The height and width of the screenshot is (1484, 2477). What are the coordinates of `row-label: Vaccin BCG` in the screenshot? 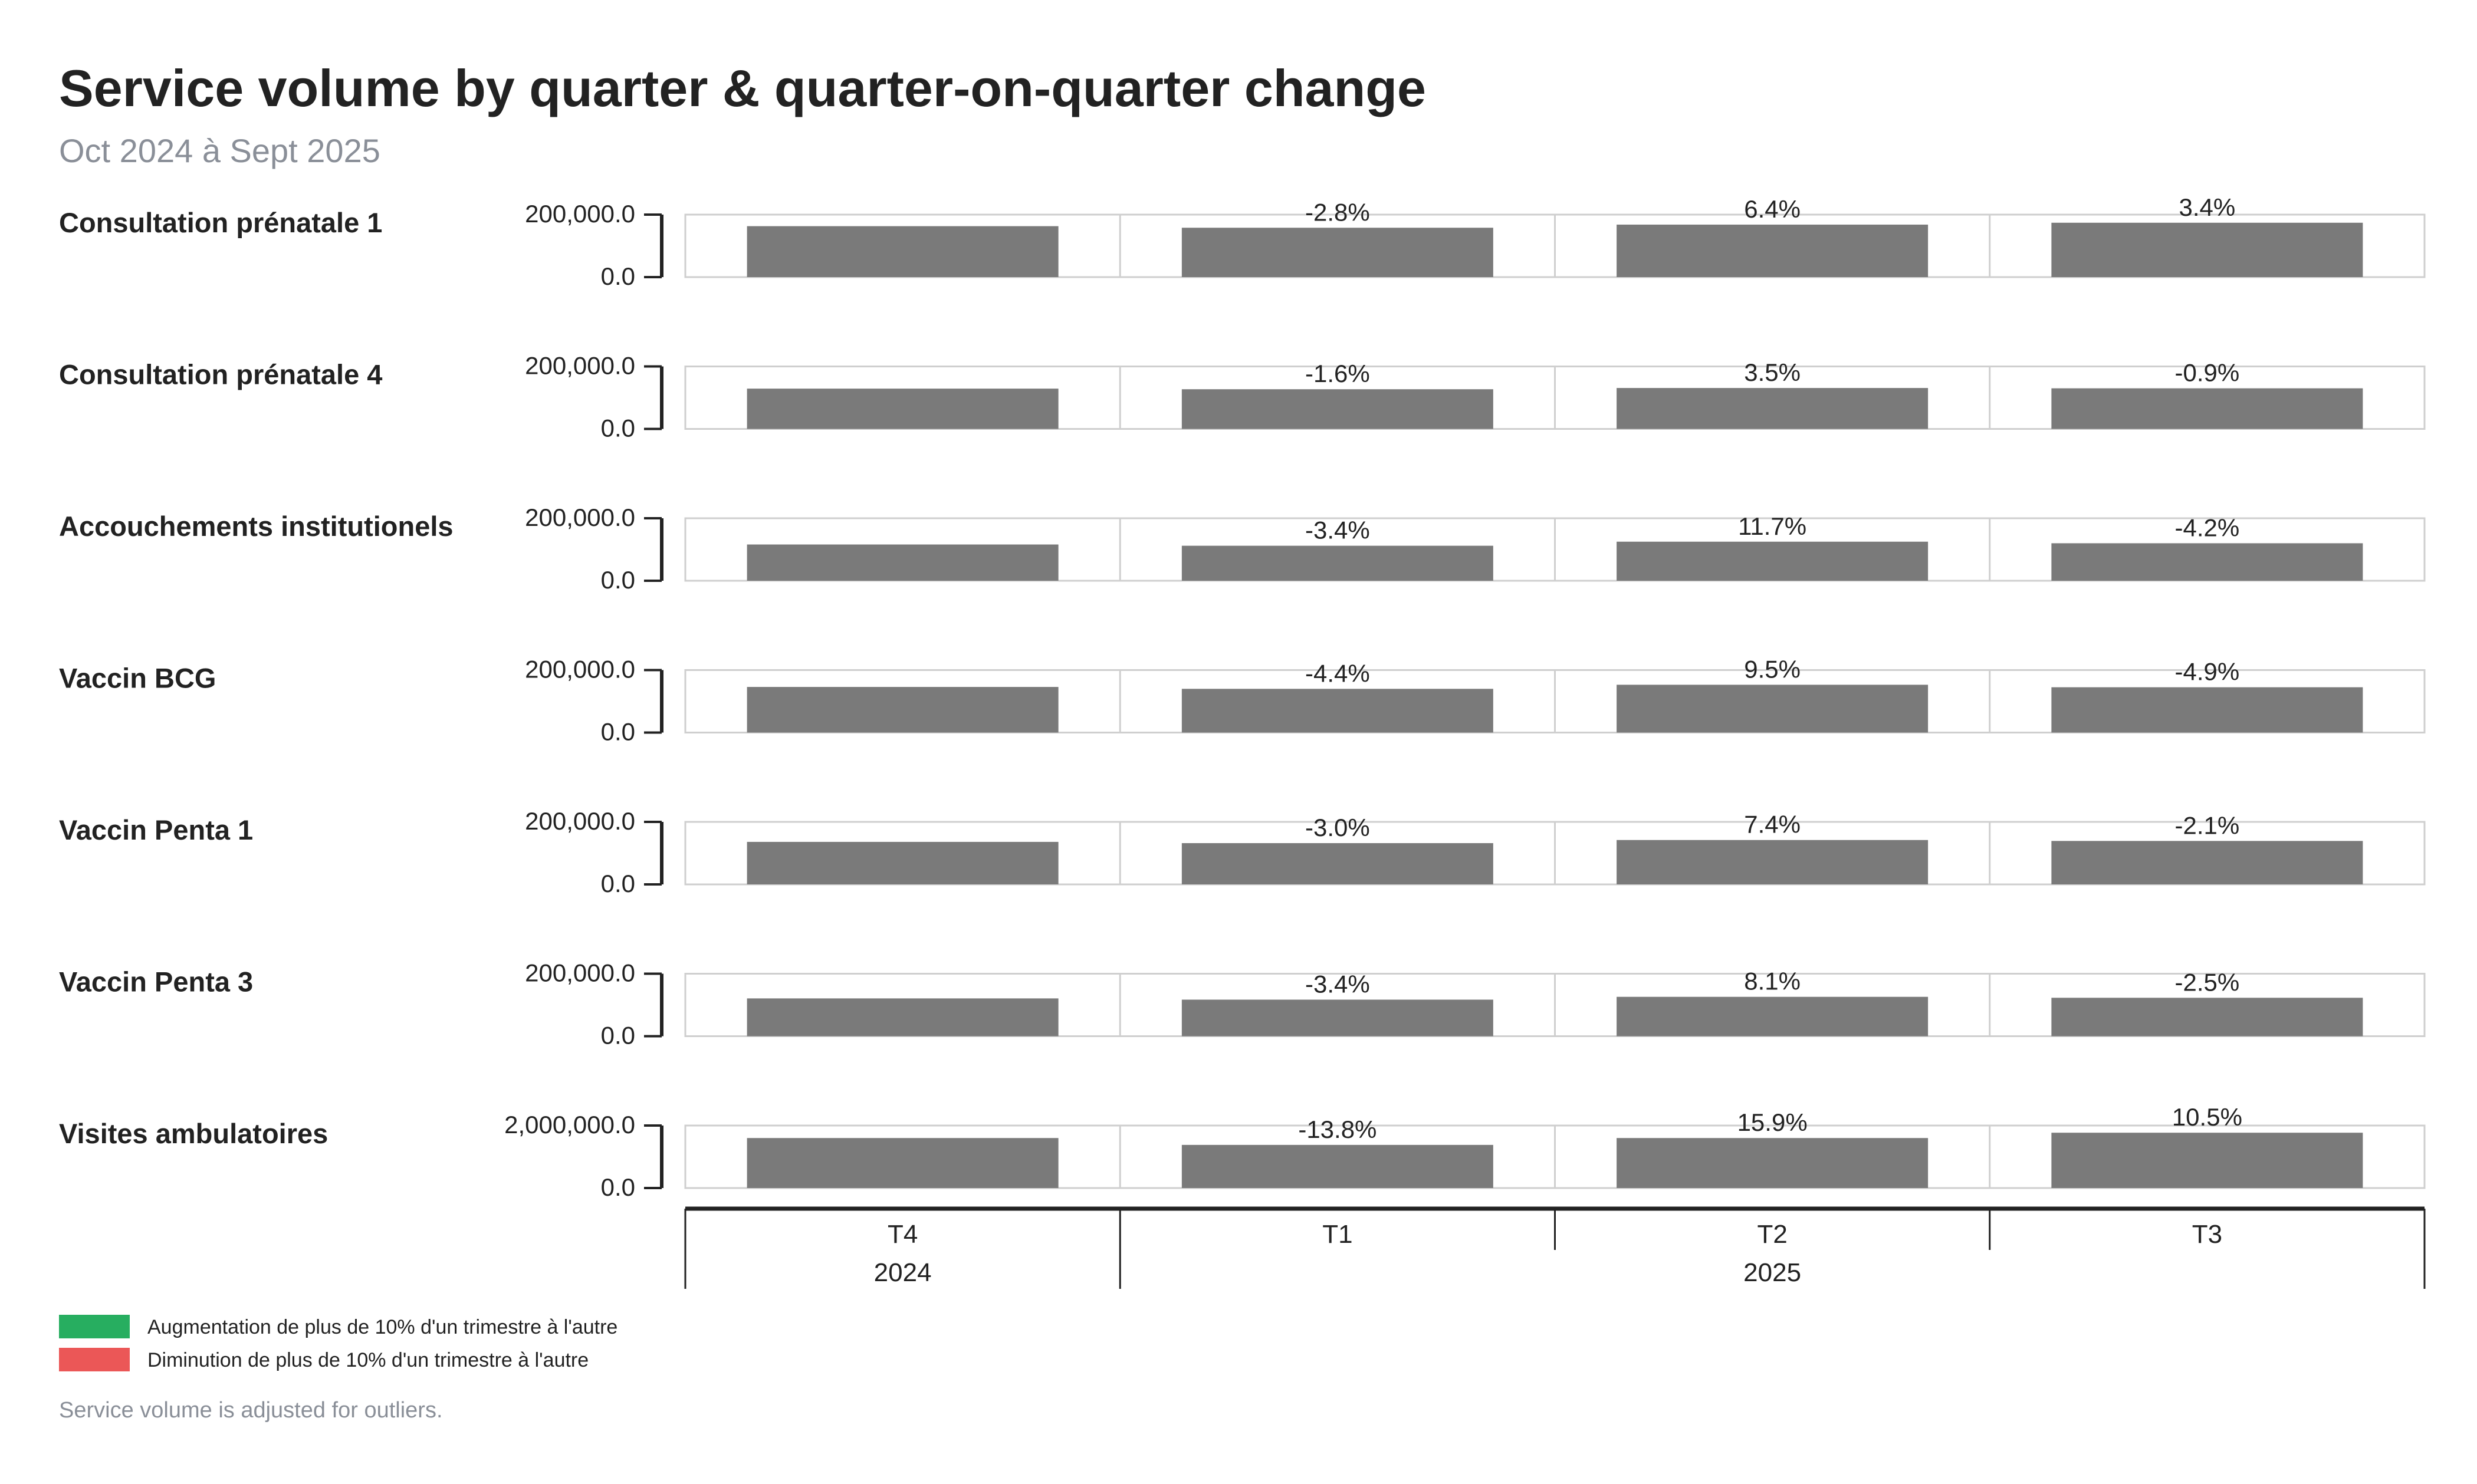 It's located at (137, 678).